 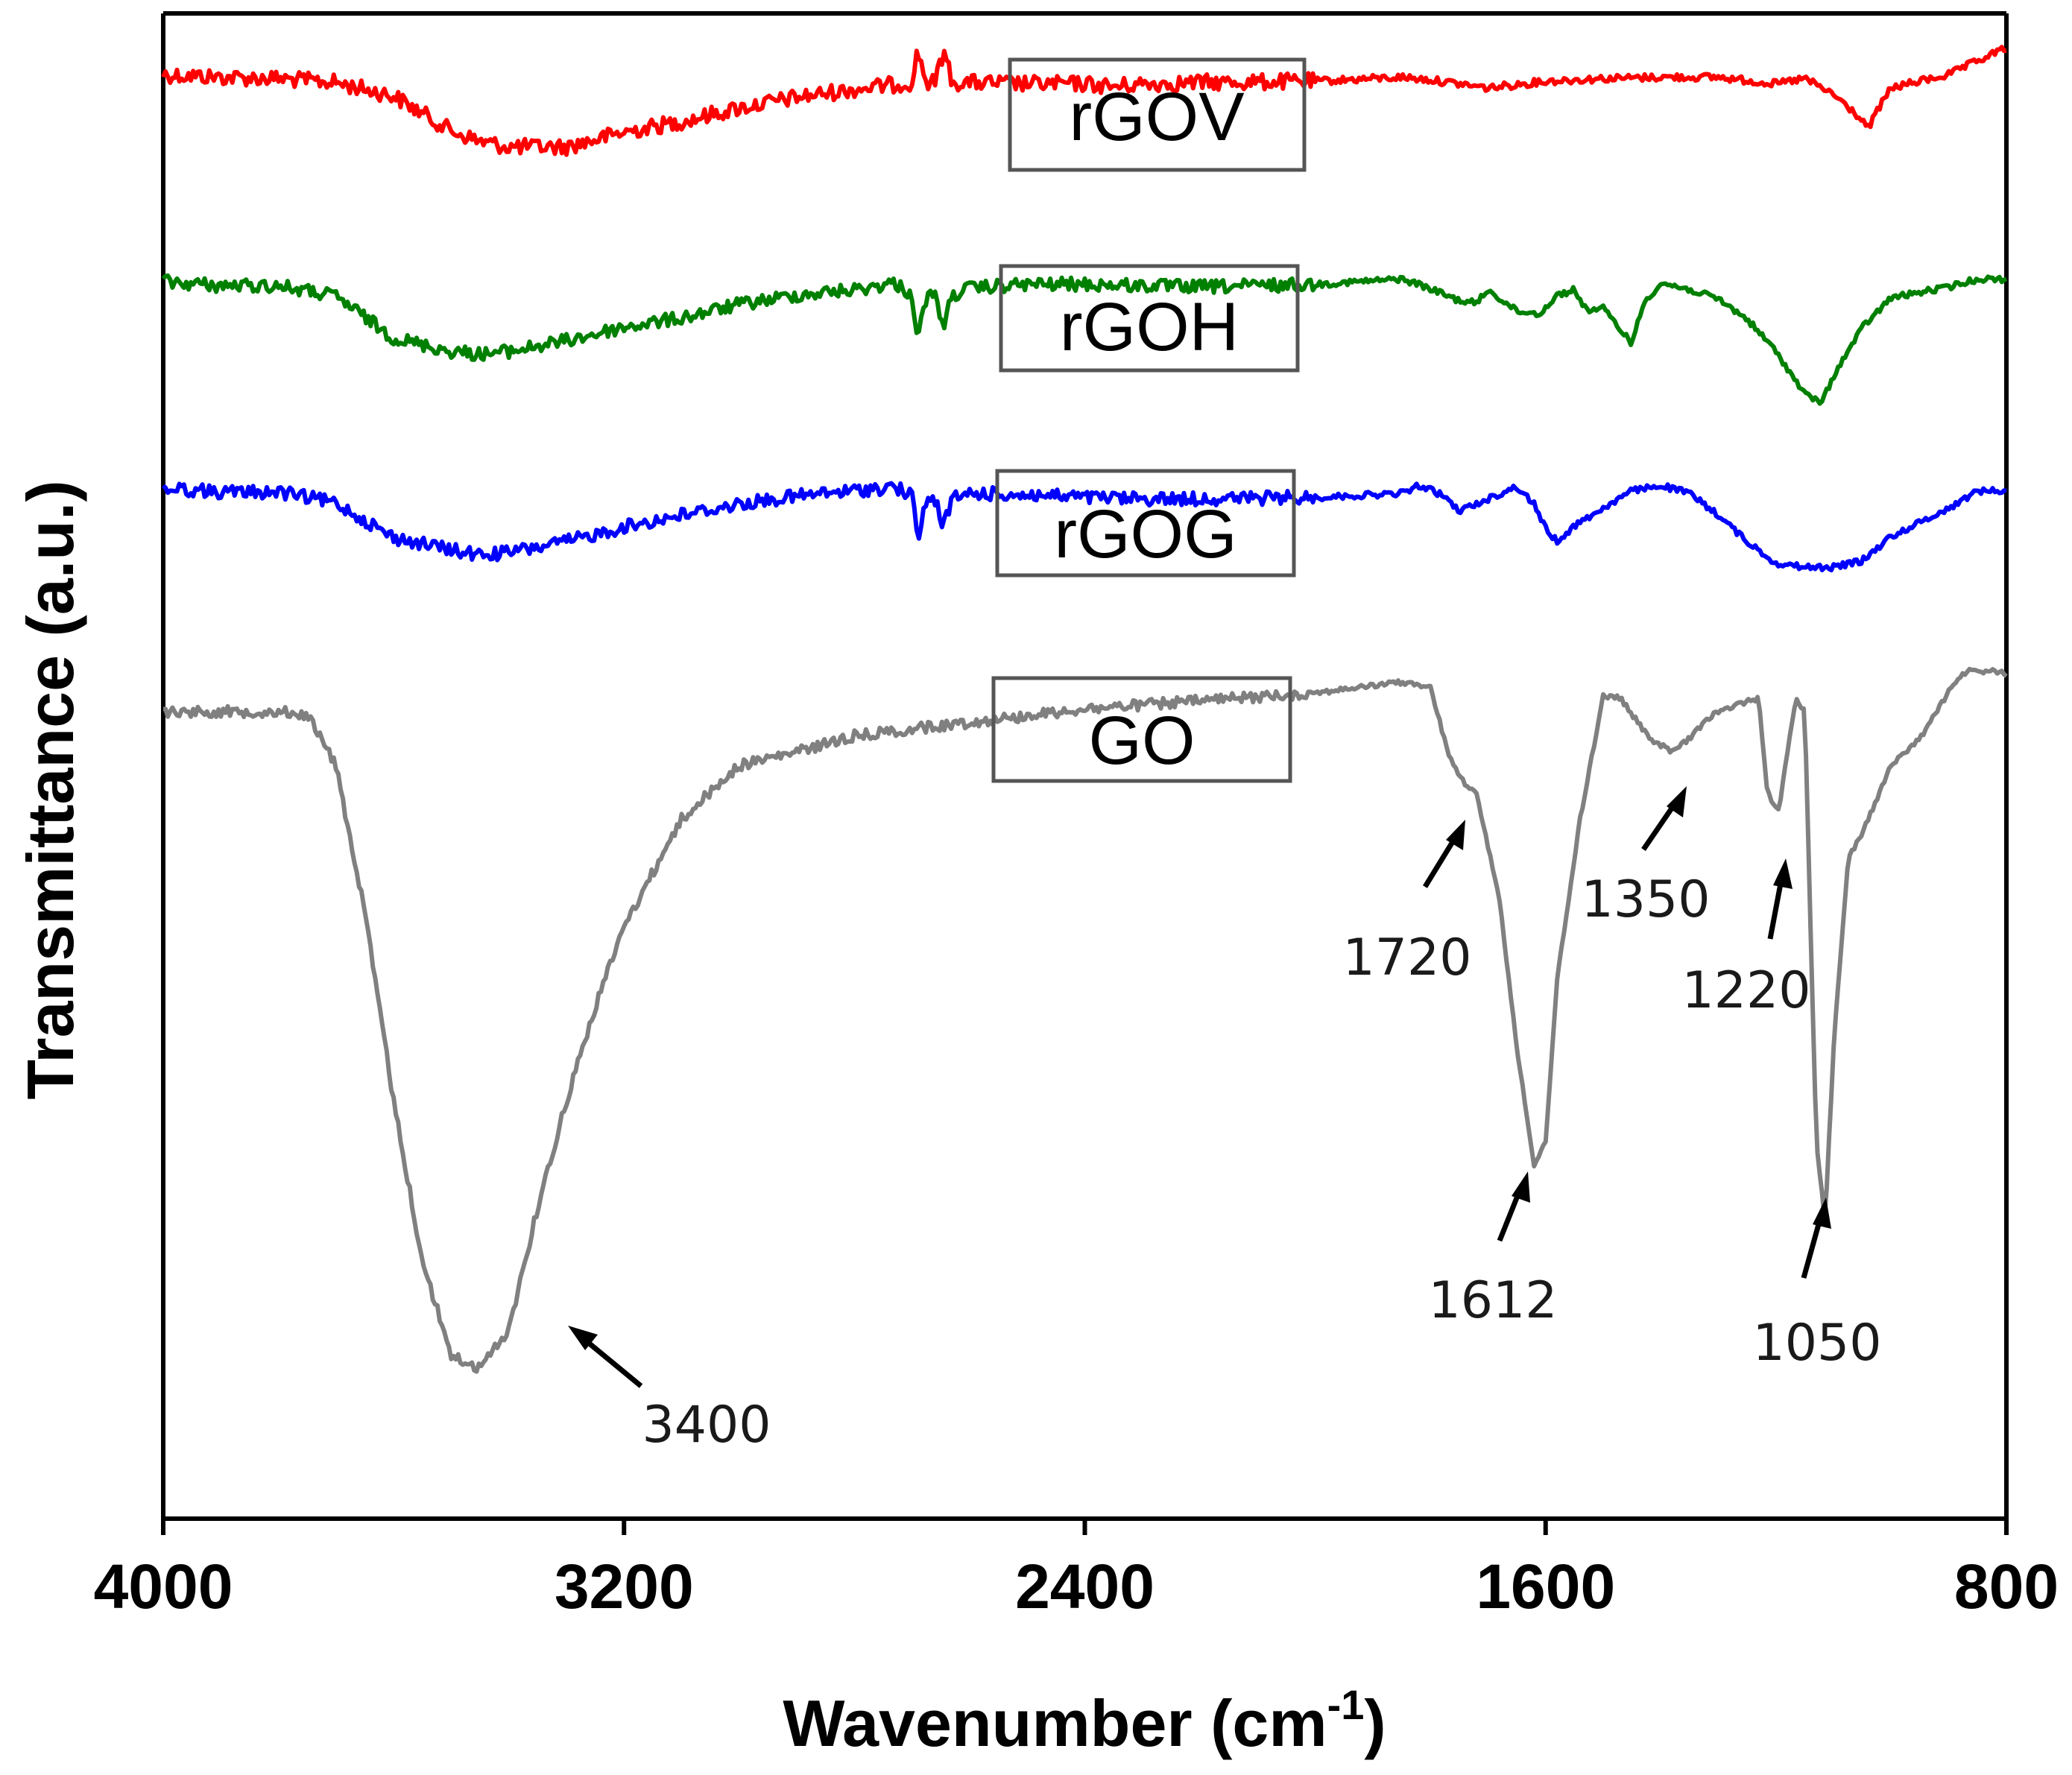 I want to click on peak-annotation-1050: 1050, so click(x=1817, y=1285).